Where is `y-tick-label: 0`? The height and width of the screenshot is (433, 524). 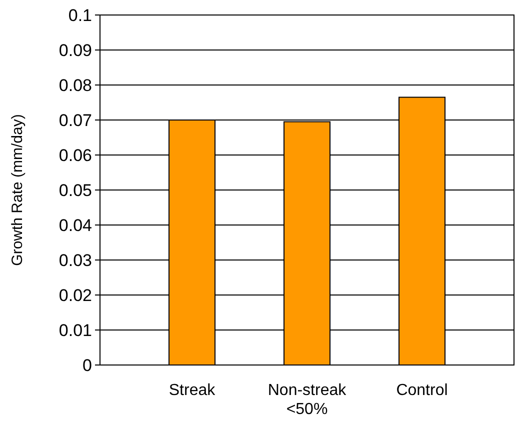
y-tick-label: 0 is located at coordinates (87, 365).